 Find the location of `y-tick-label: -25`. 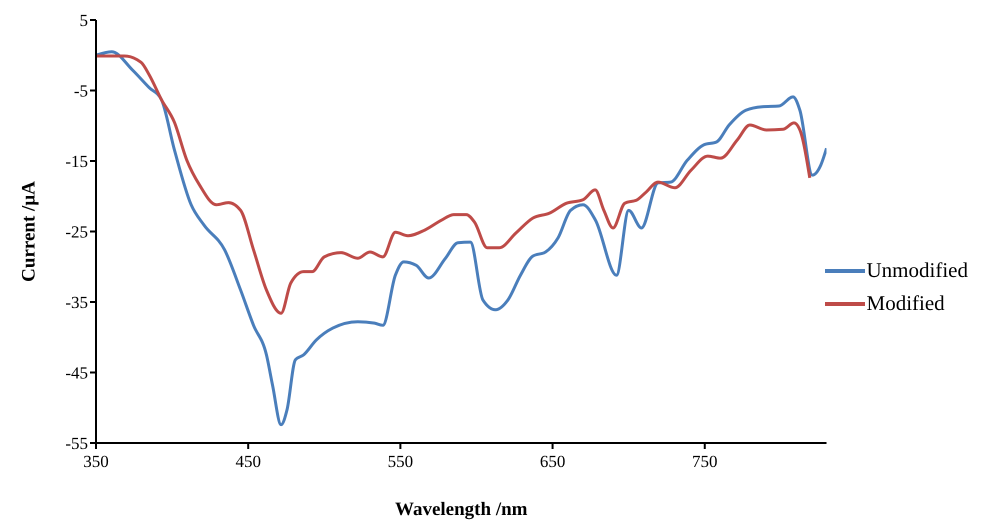

y-tick-label: -25 is located at coordinates (76, 232).